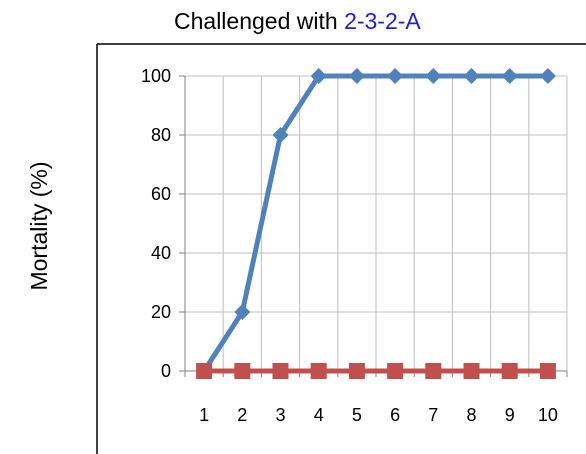  What do you see at coordinates (204, 415) in the screenshot?
I see `x-tick-label: 1` at bounding box center [204, 415].